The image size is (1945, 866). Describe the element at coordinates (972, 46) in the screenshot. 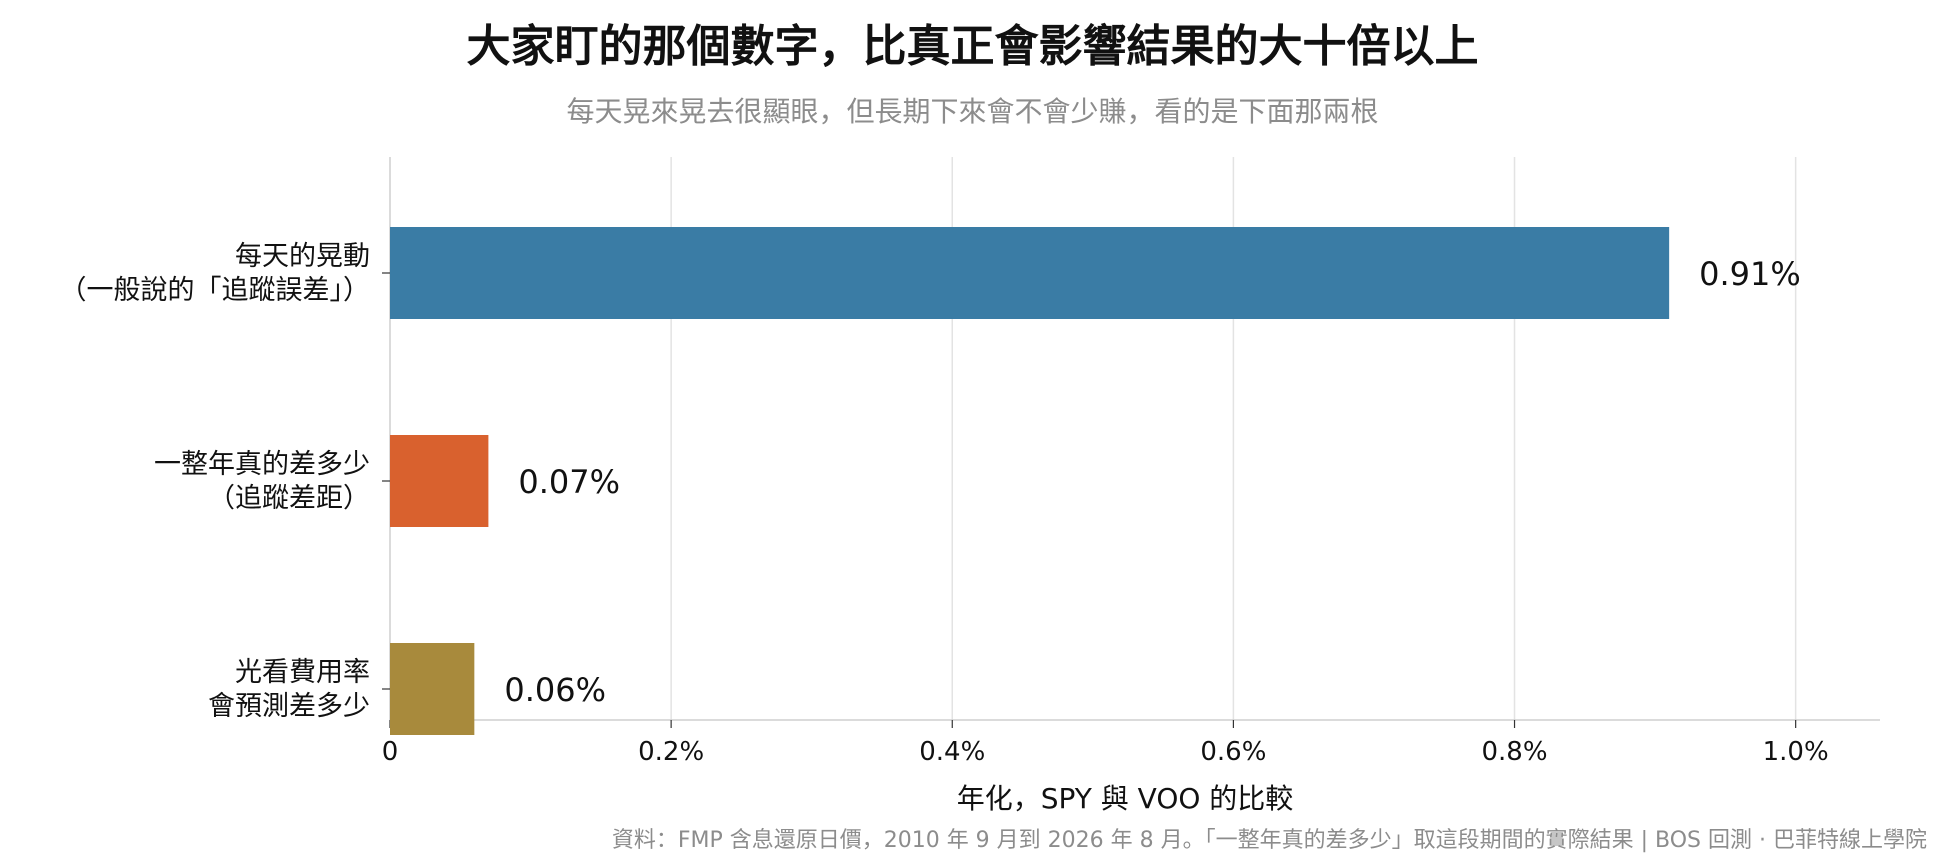

I see `chart-title: 大家盯的那個數字，比真正會影響結果的大十倍以上` at that location.